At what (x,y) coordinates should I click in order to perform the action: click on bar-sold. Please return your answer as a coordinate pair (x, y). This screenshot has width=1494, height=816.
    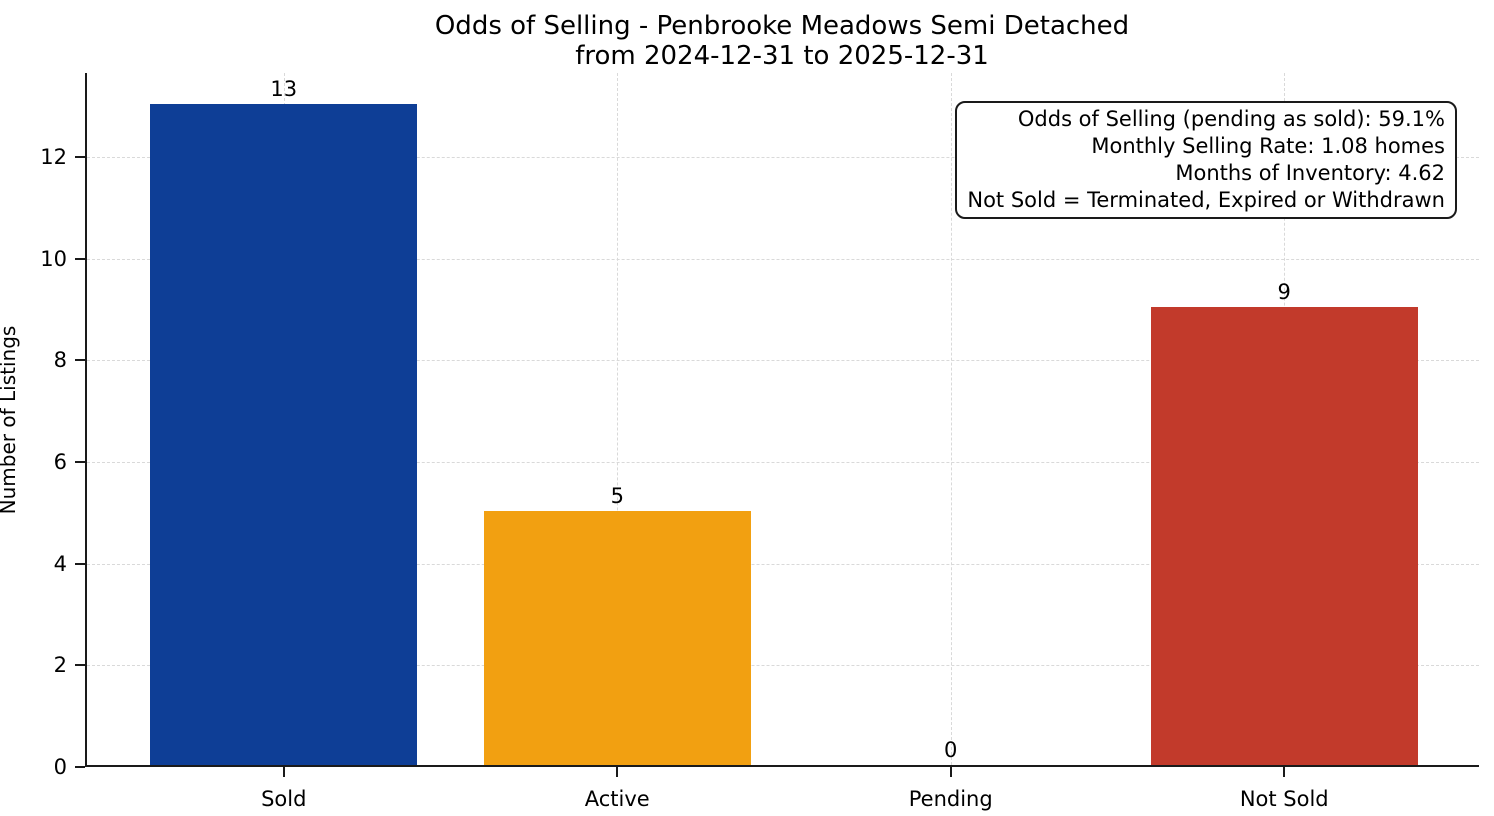
    Looking at the image, I should click on (284, 434).